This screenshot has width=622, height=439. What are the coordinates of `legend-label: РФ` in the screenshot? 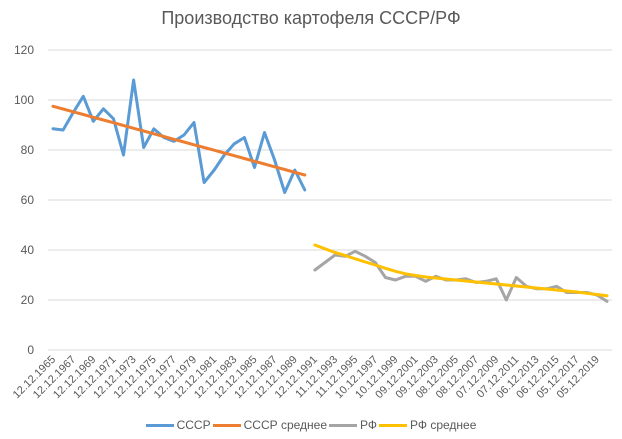 It's located at (369, 425).